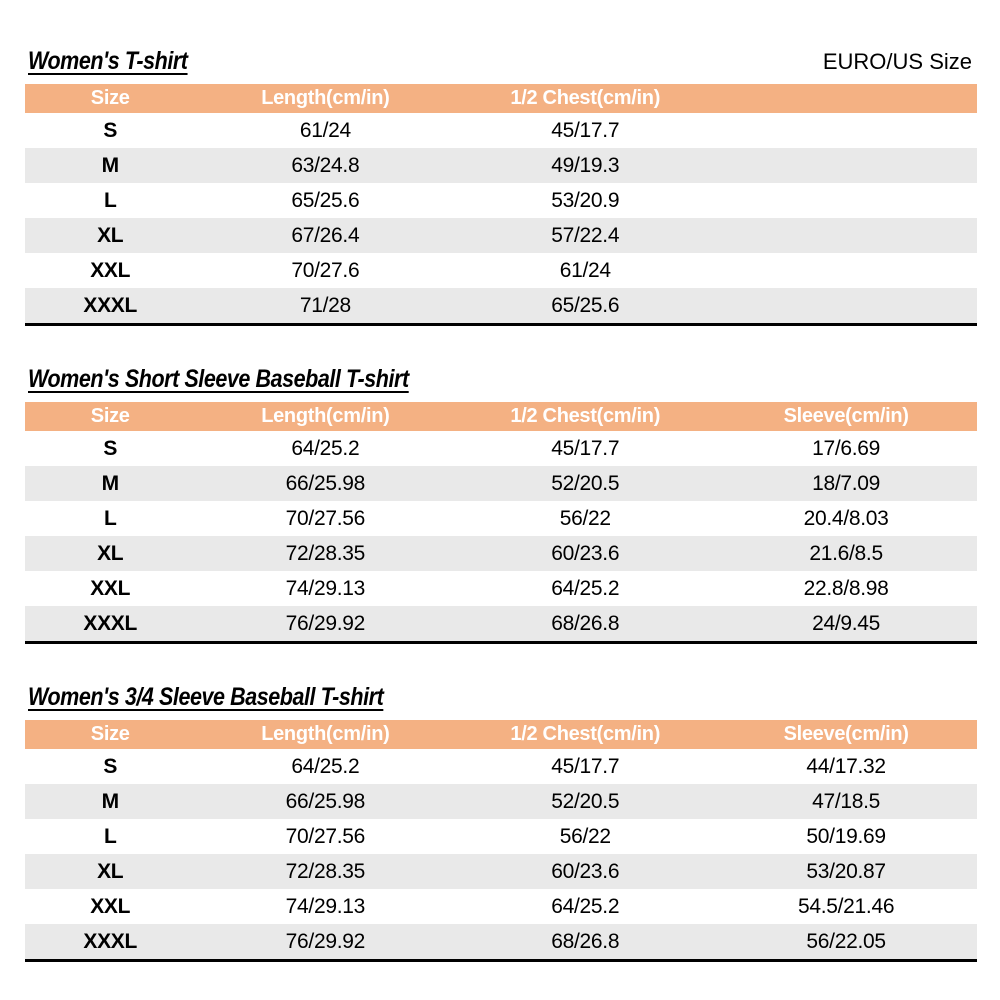 The width and height of the screenshot is (1000, 1000). I want to click on table-title: Women's Short Sleeve Baseball T-shirt, so click(249, 379).